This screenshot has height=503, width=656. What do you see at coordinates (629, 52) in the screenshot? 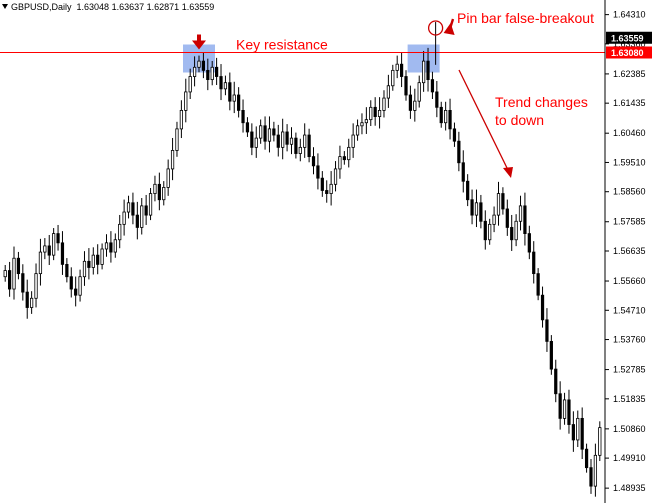
I see `resistance-price-box` at bounding box center [629, 52].